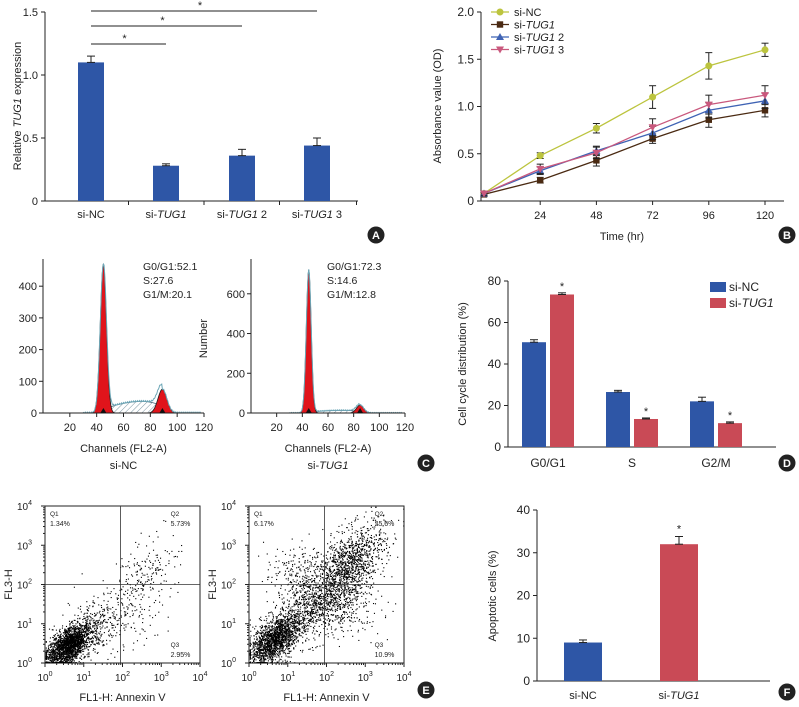 This screenshot has height=707, width=799. What do you see at coordinates (624, 152) in the screenshot?
I see `series-line` at bounding box center [624, 152].